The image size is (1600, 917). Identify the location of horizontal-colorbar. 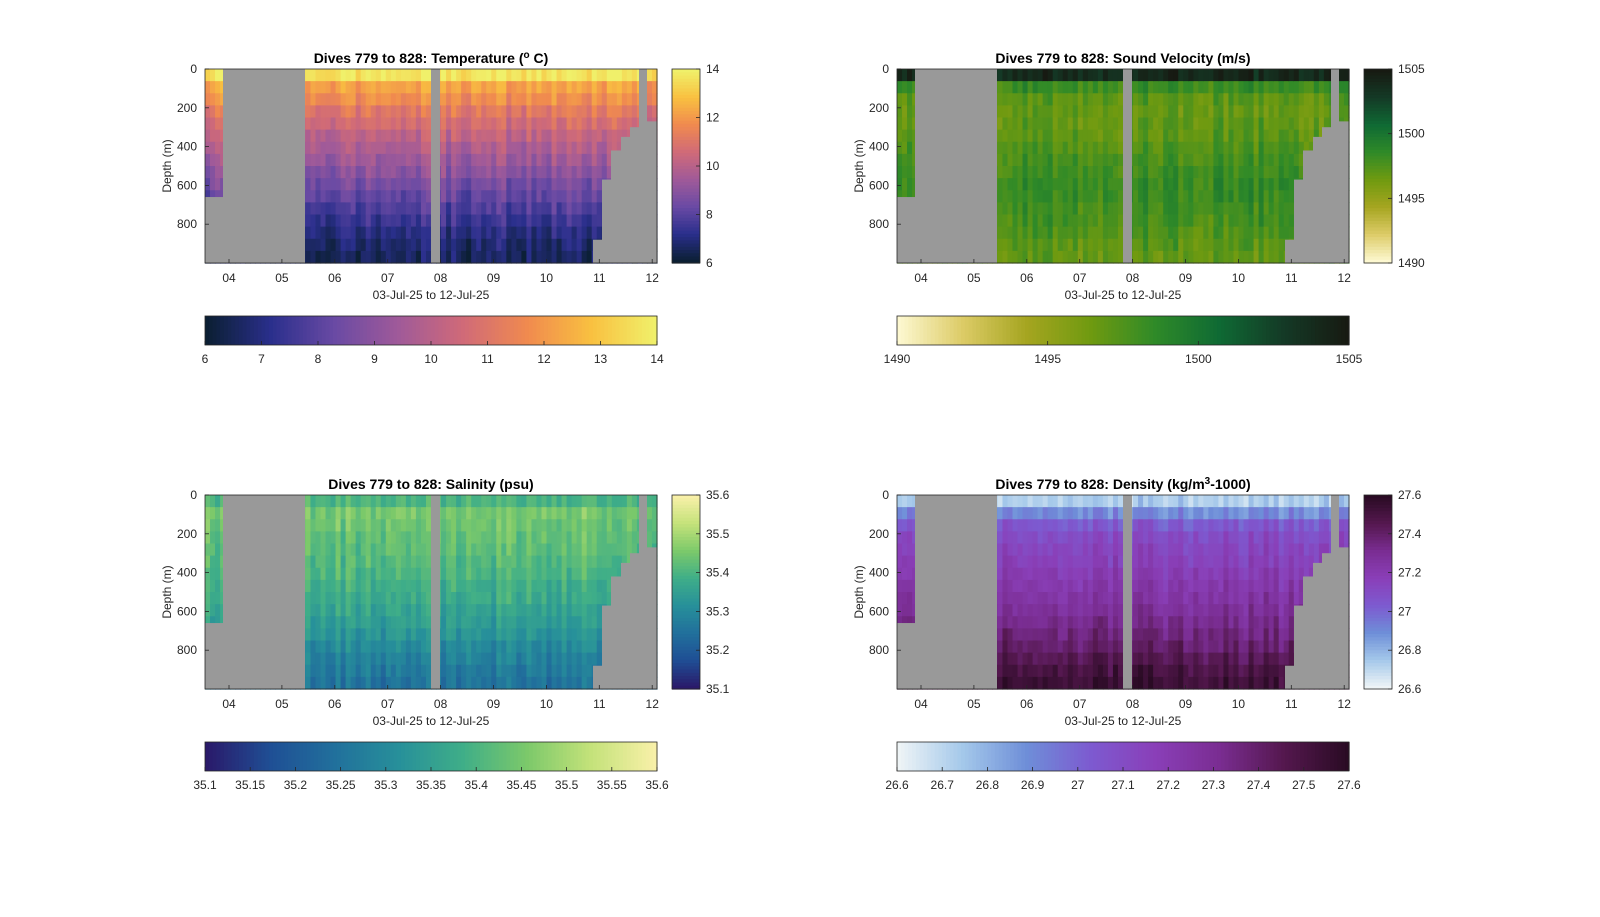
(1123, 330).